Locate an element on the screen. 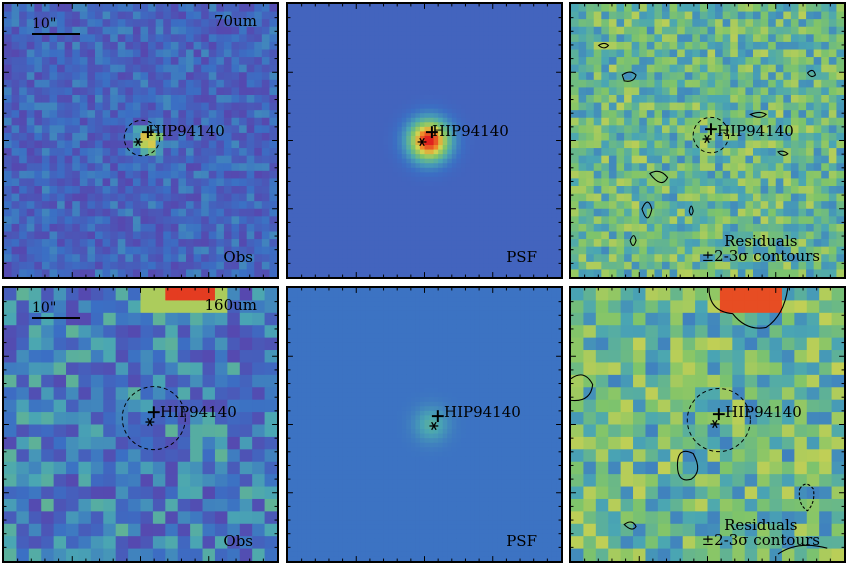 The width and height of the screenshot is (850, 566). band-label: 160um is located at coordinates (230, 305).